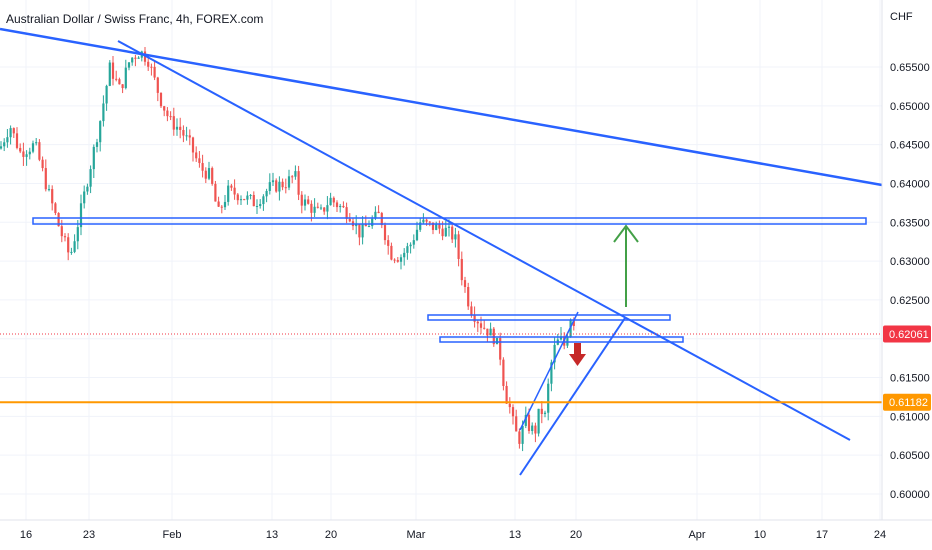 This screenshot has height=550, width=932. Describe the element at coordinates (449, 221) in the screenshot. I see `resistance-zone` at that location.